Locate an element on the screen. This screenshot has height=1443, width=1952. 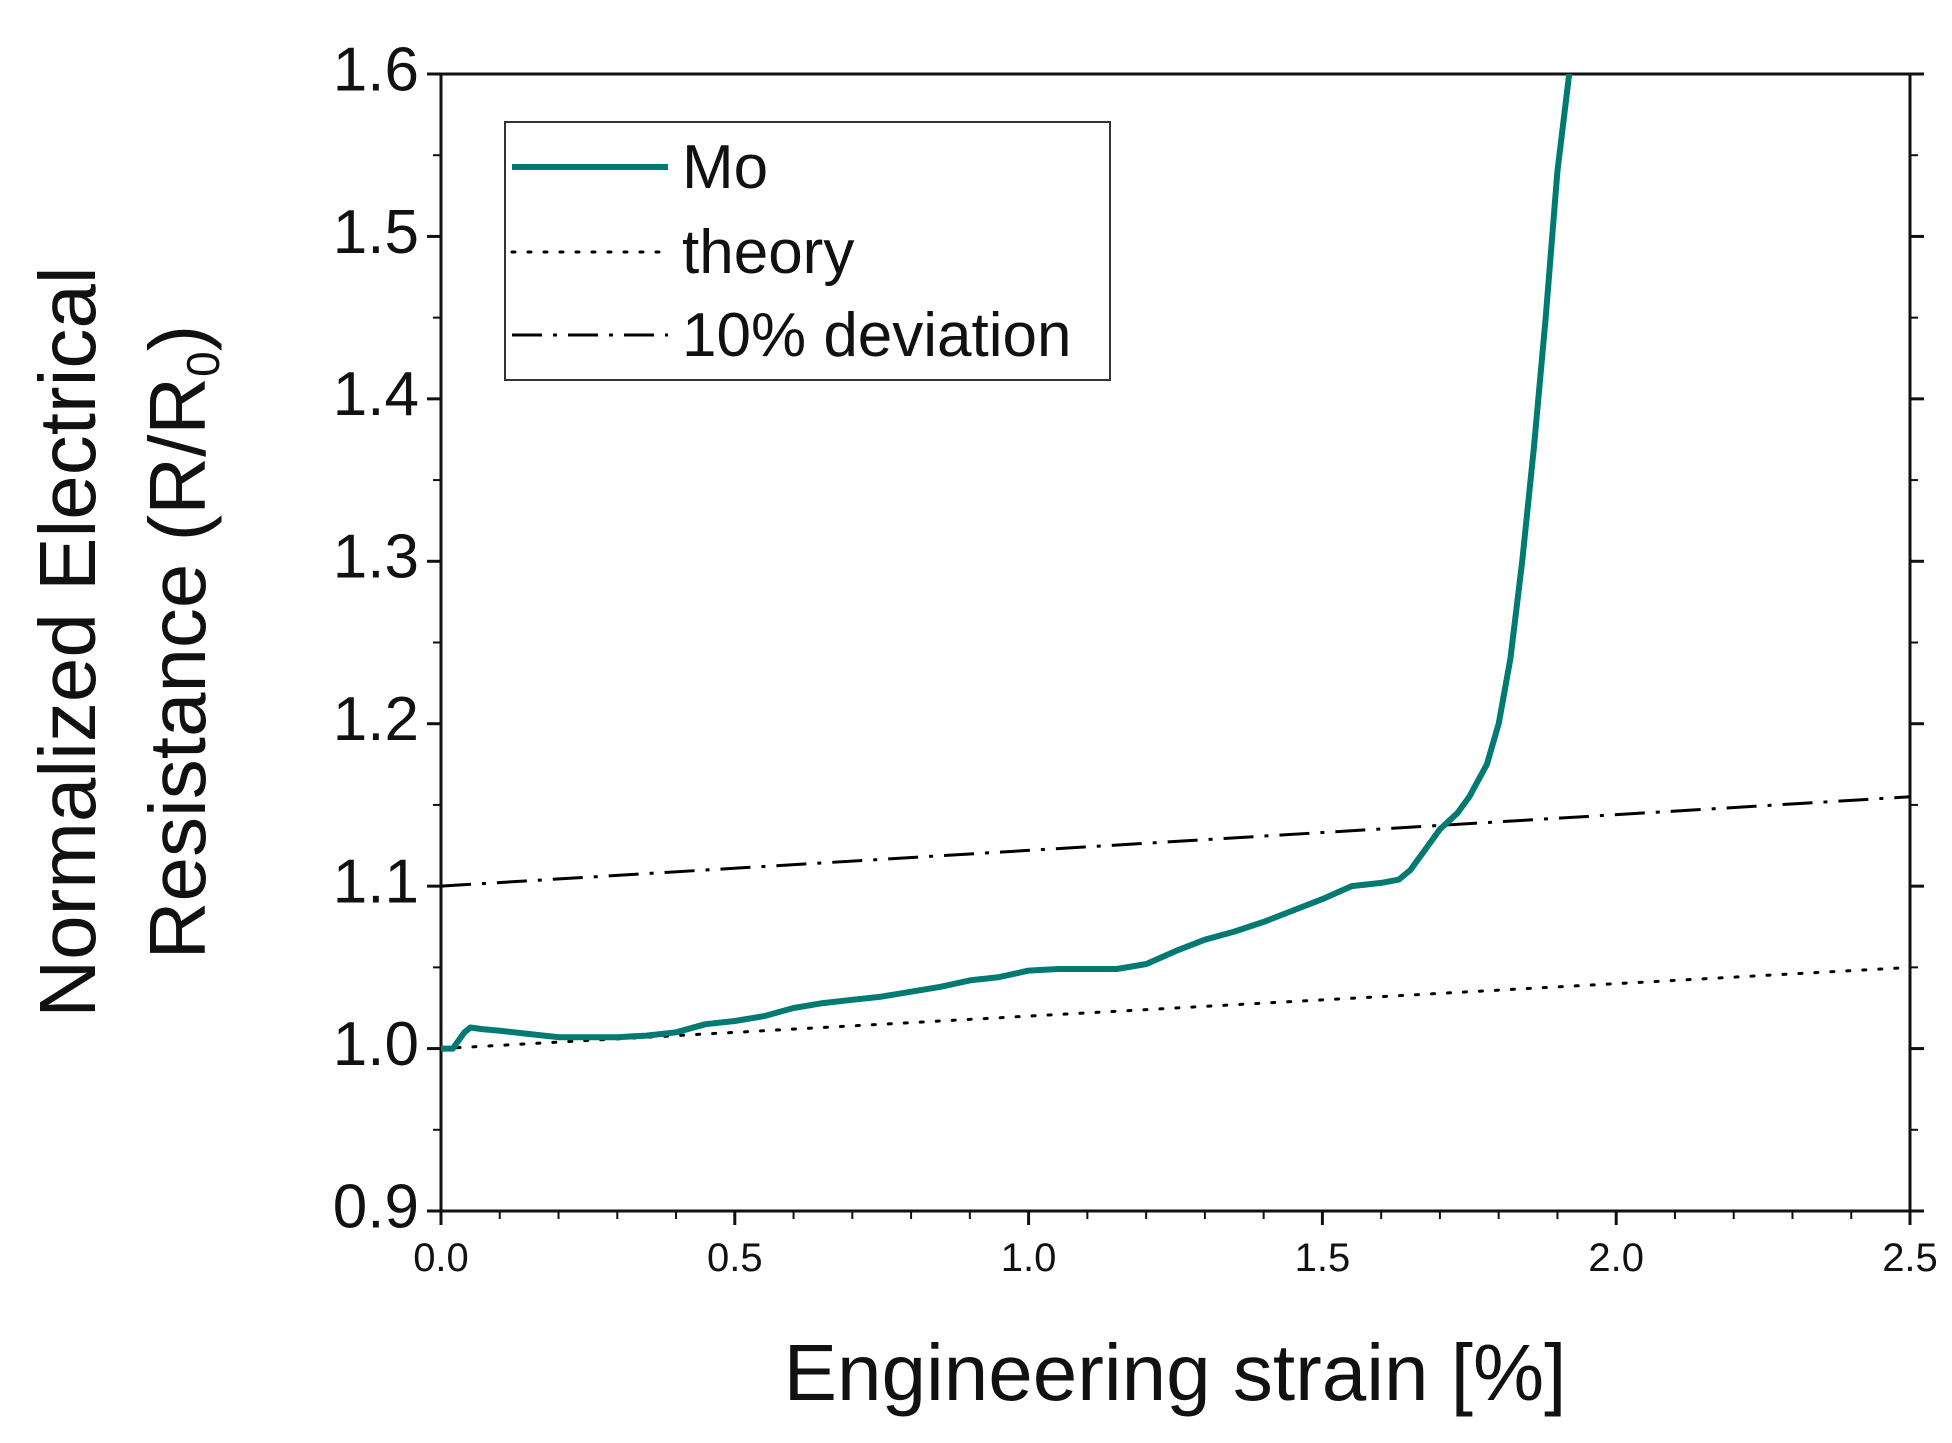
x-tick-label: 0.0 is located at coordinates (441, 1258).